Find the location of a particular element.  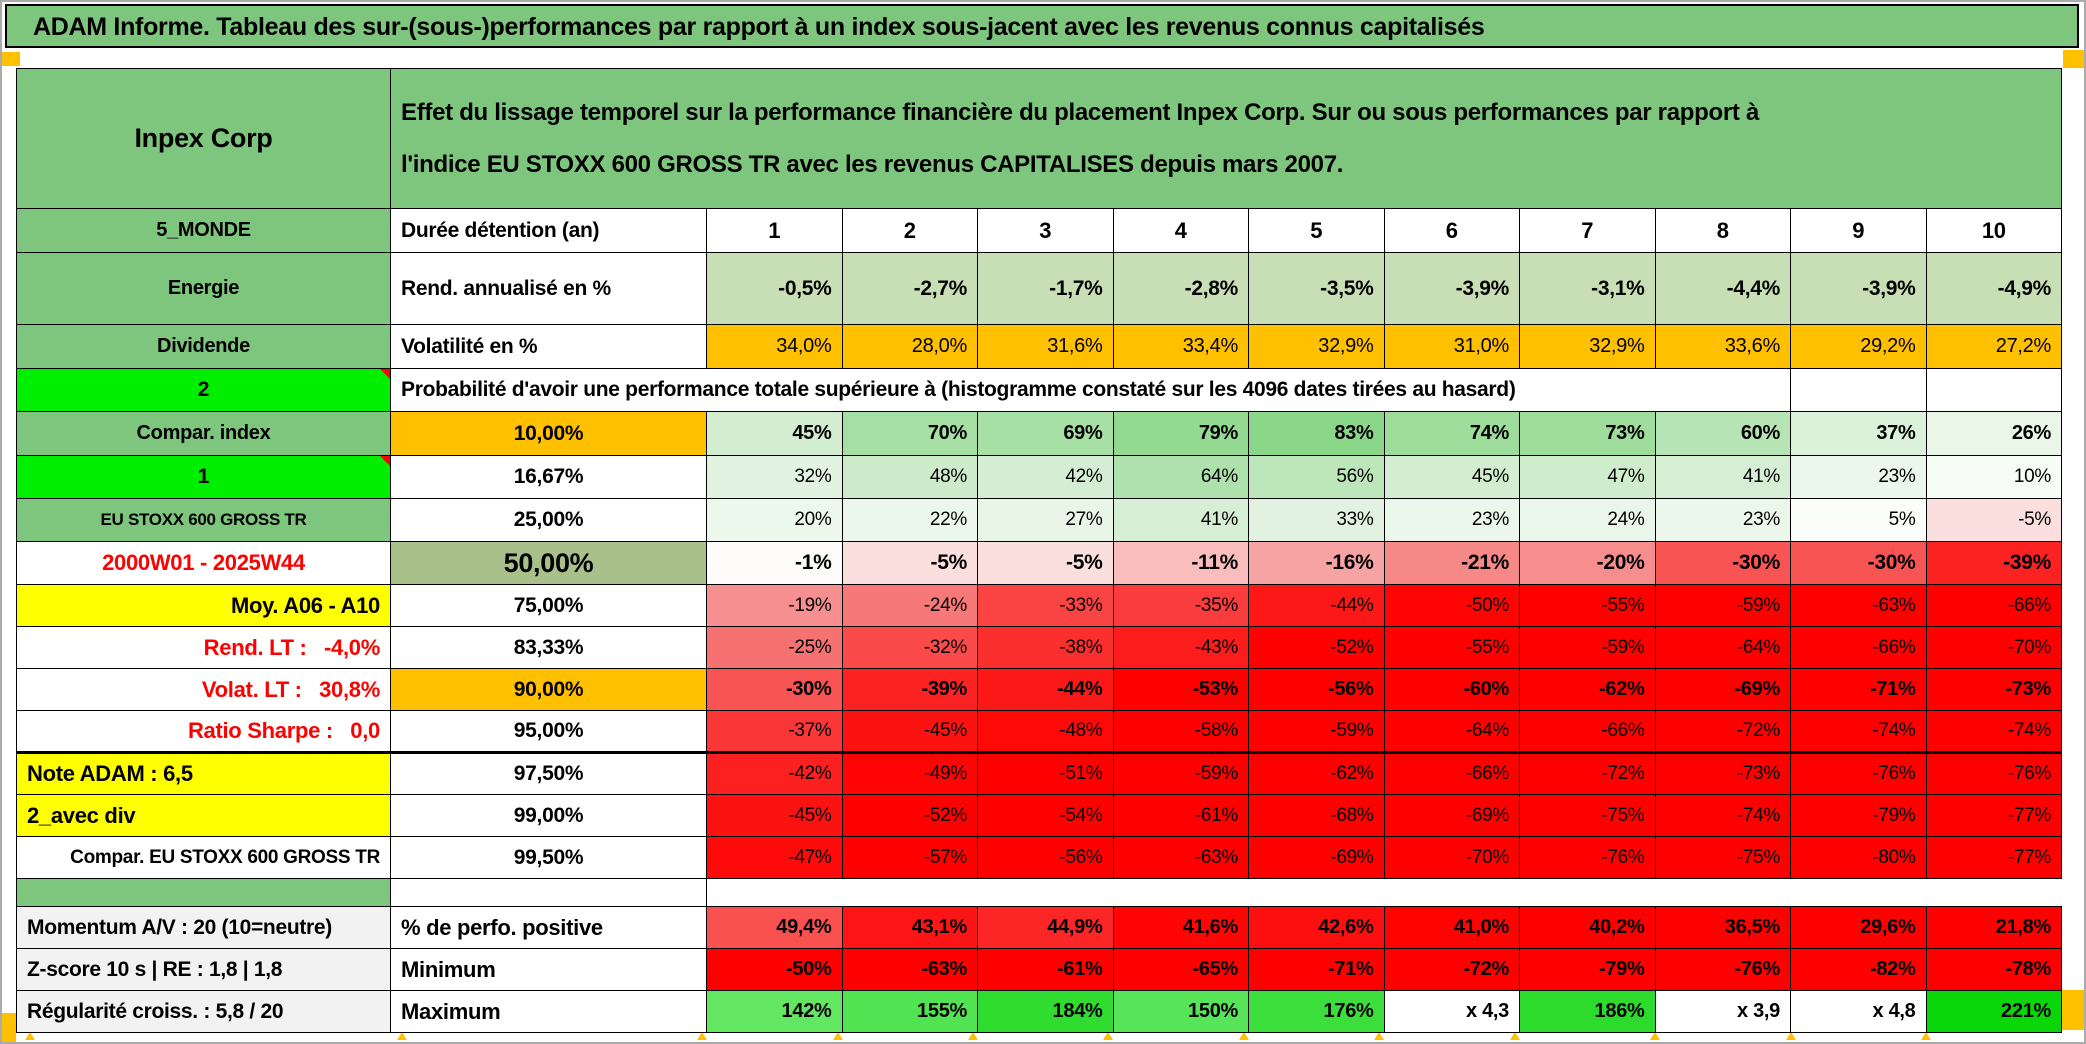

grid-cell: 50,00% is located at coordinates (548, 563).